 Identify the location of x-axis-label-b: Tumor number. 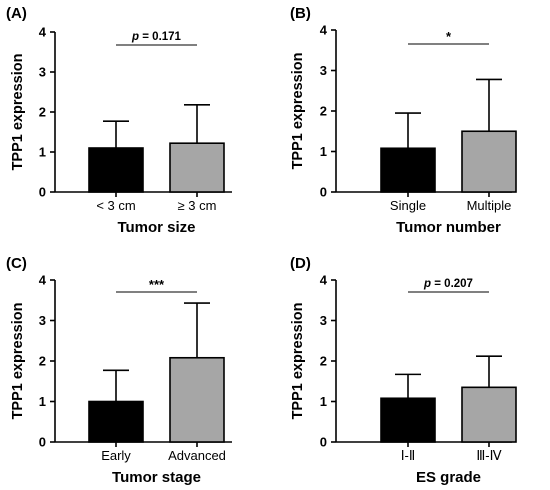
(448, 227).